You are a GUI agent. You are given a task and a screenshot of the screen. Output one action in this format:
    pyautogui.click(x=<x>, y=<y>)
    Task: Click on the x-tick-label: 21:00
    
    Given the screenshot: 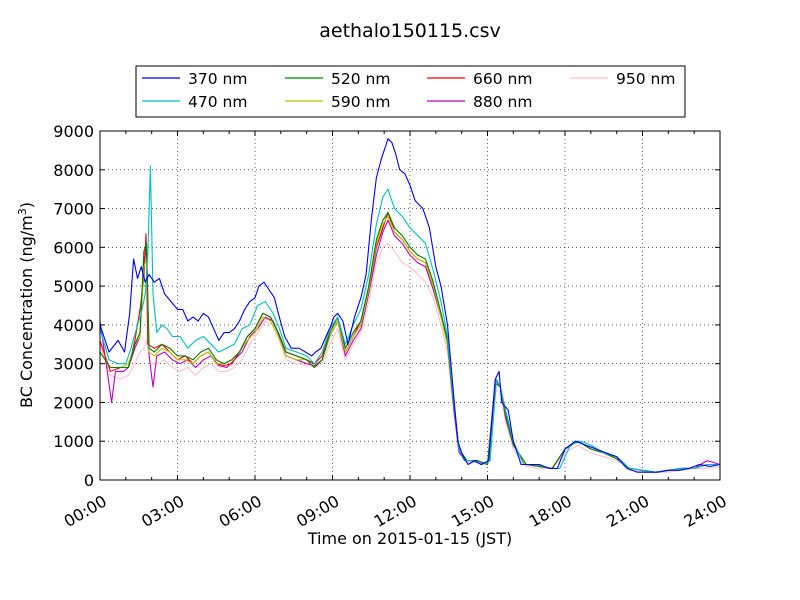 What is the action you would take?
    pyautogui.click(x=627, y=511)
    